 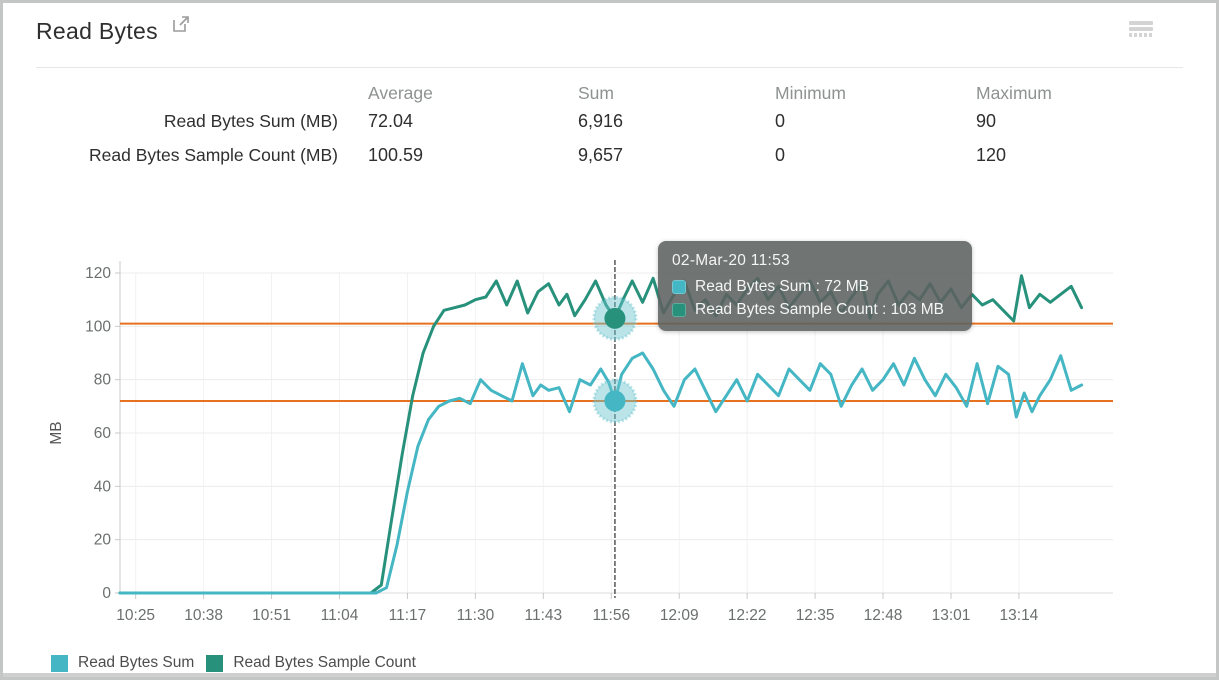 What do you see at coordinates (1019, 615) in the screenshot?
I see `x-tick-label: 13:14` at bounding box center [1019, 615].